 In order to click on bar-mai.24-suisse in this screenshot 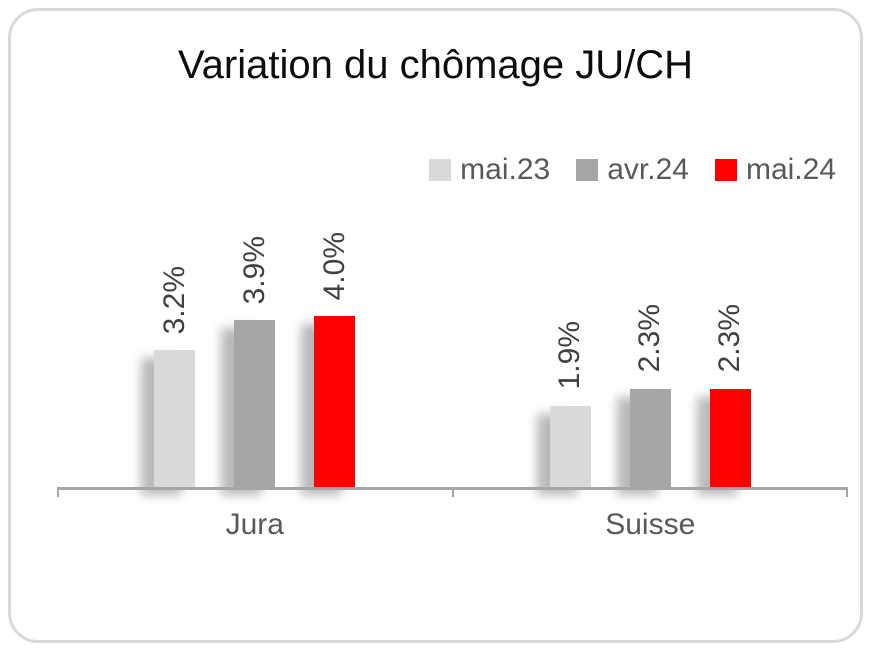, I will do `click(730, 437)`.